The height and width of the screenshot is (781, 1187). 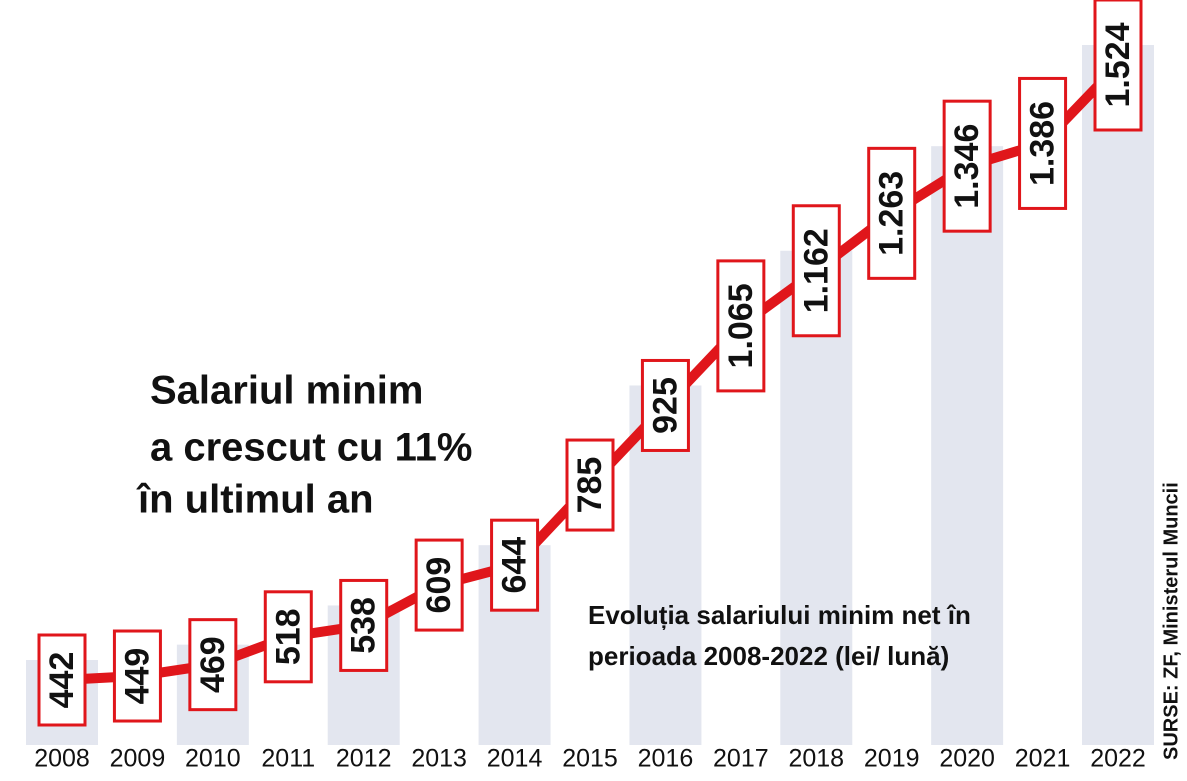 I want to click on x-tick-label: 2010, so click(x=213, y=759).